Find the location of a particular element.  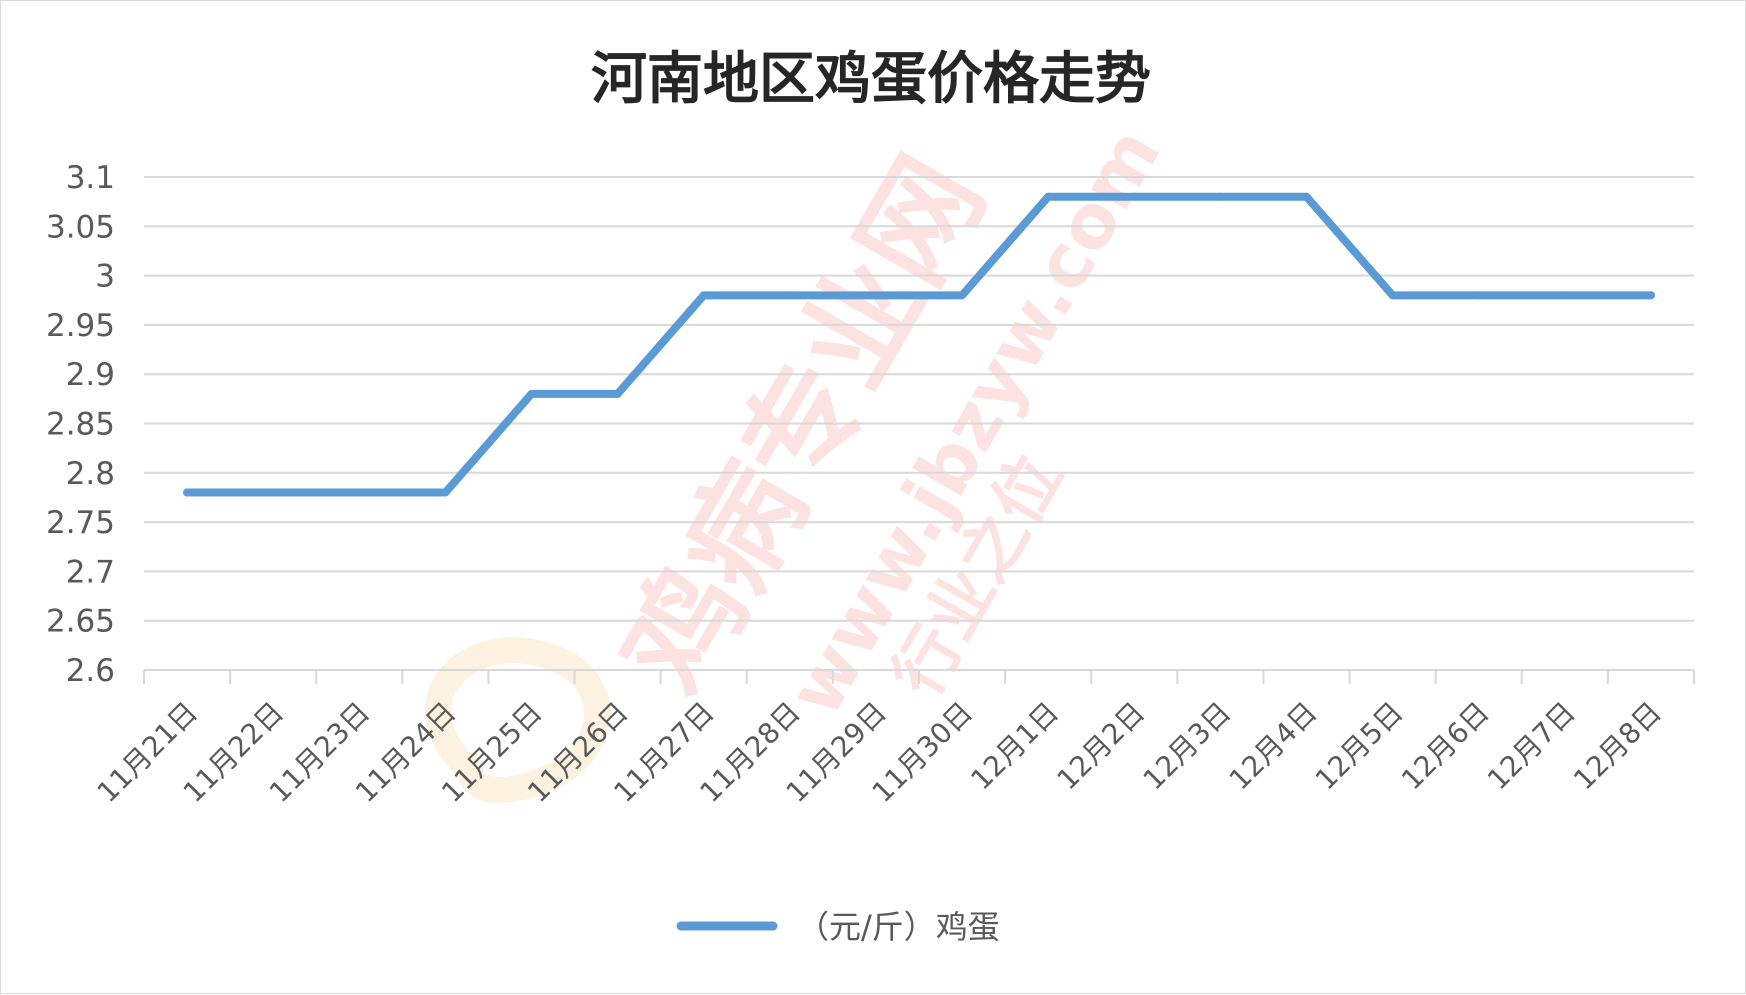

x-tick-label: 12月6日 is located at coordinates (1445, 746).